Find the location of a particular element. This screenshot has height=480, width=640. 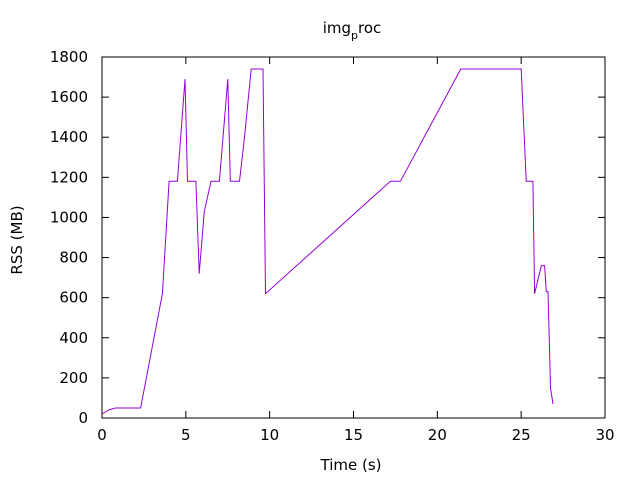

chart-title: imgproc is located at coordinates (352, 30).